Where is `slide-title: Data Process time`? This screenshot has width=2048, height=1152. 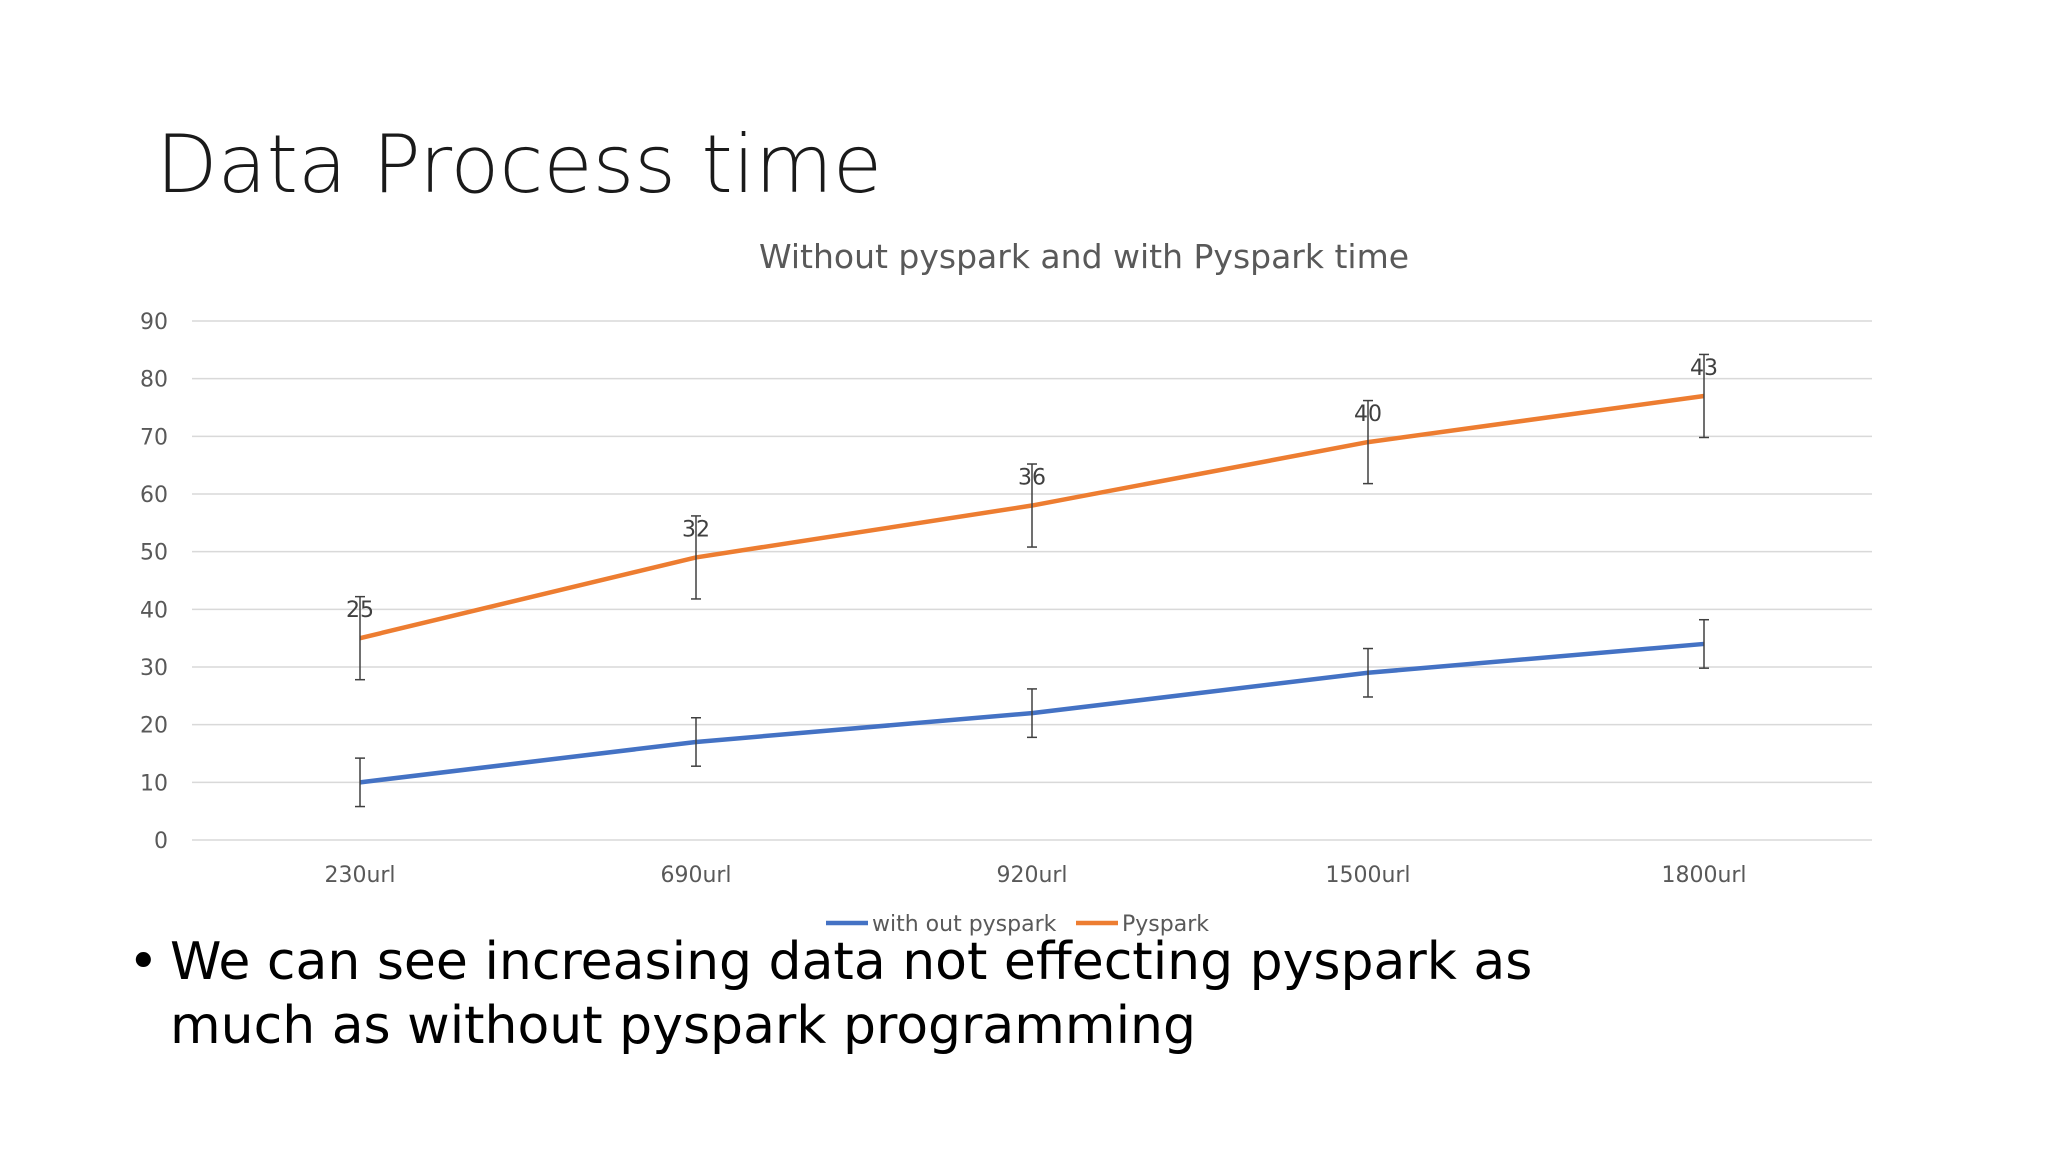
slide-title: Data Process time is located at coordinates (519, 164).